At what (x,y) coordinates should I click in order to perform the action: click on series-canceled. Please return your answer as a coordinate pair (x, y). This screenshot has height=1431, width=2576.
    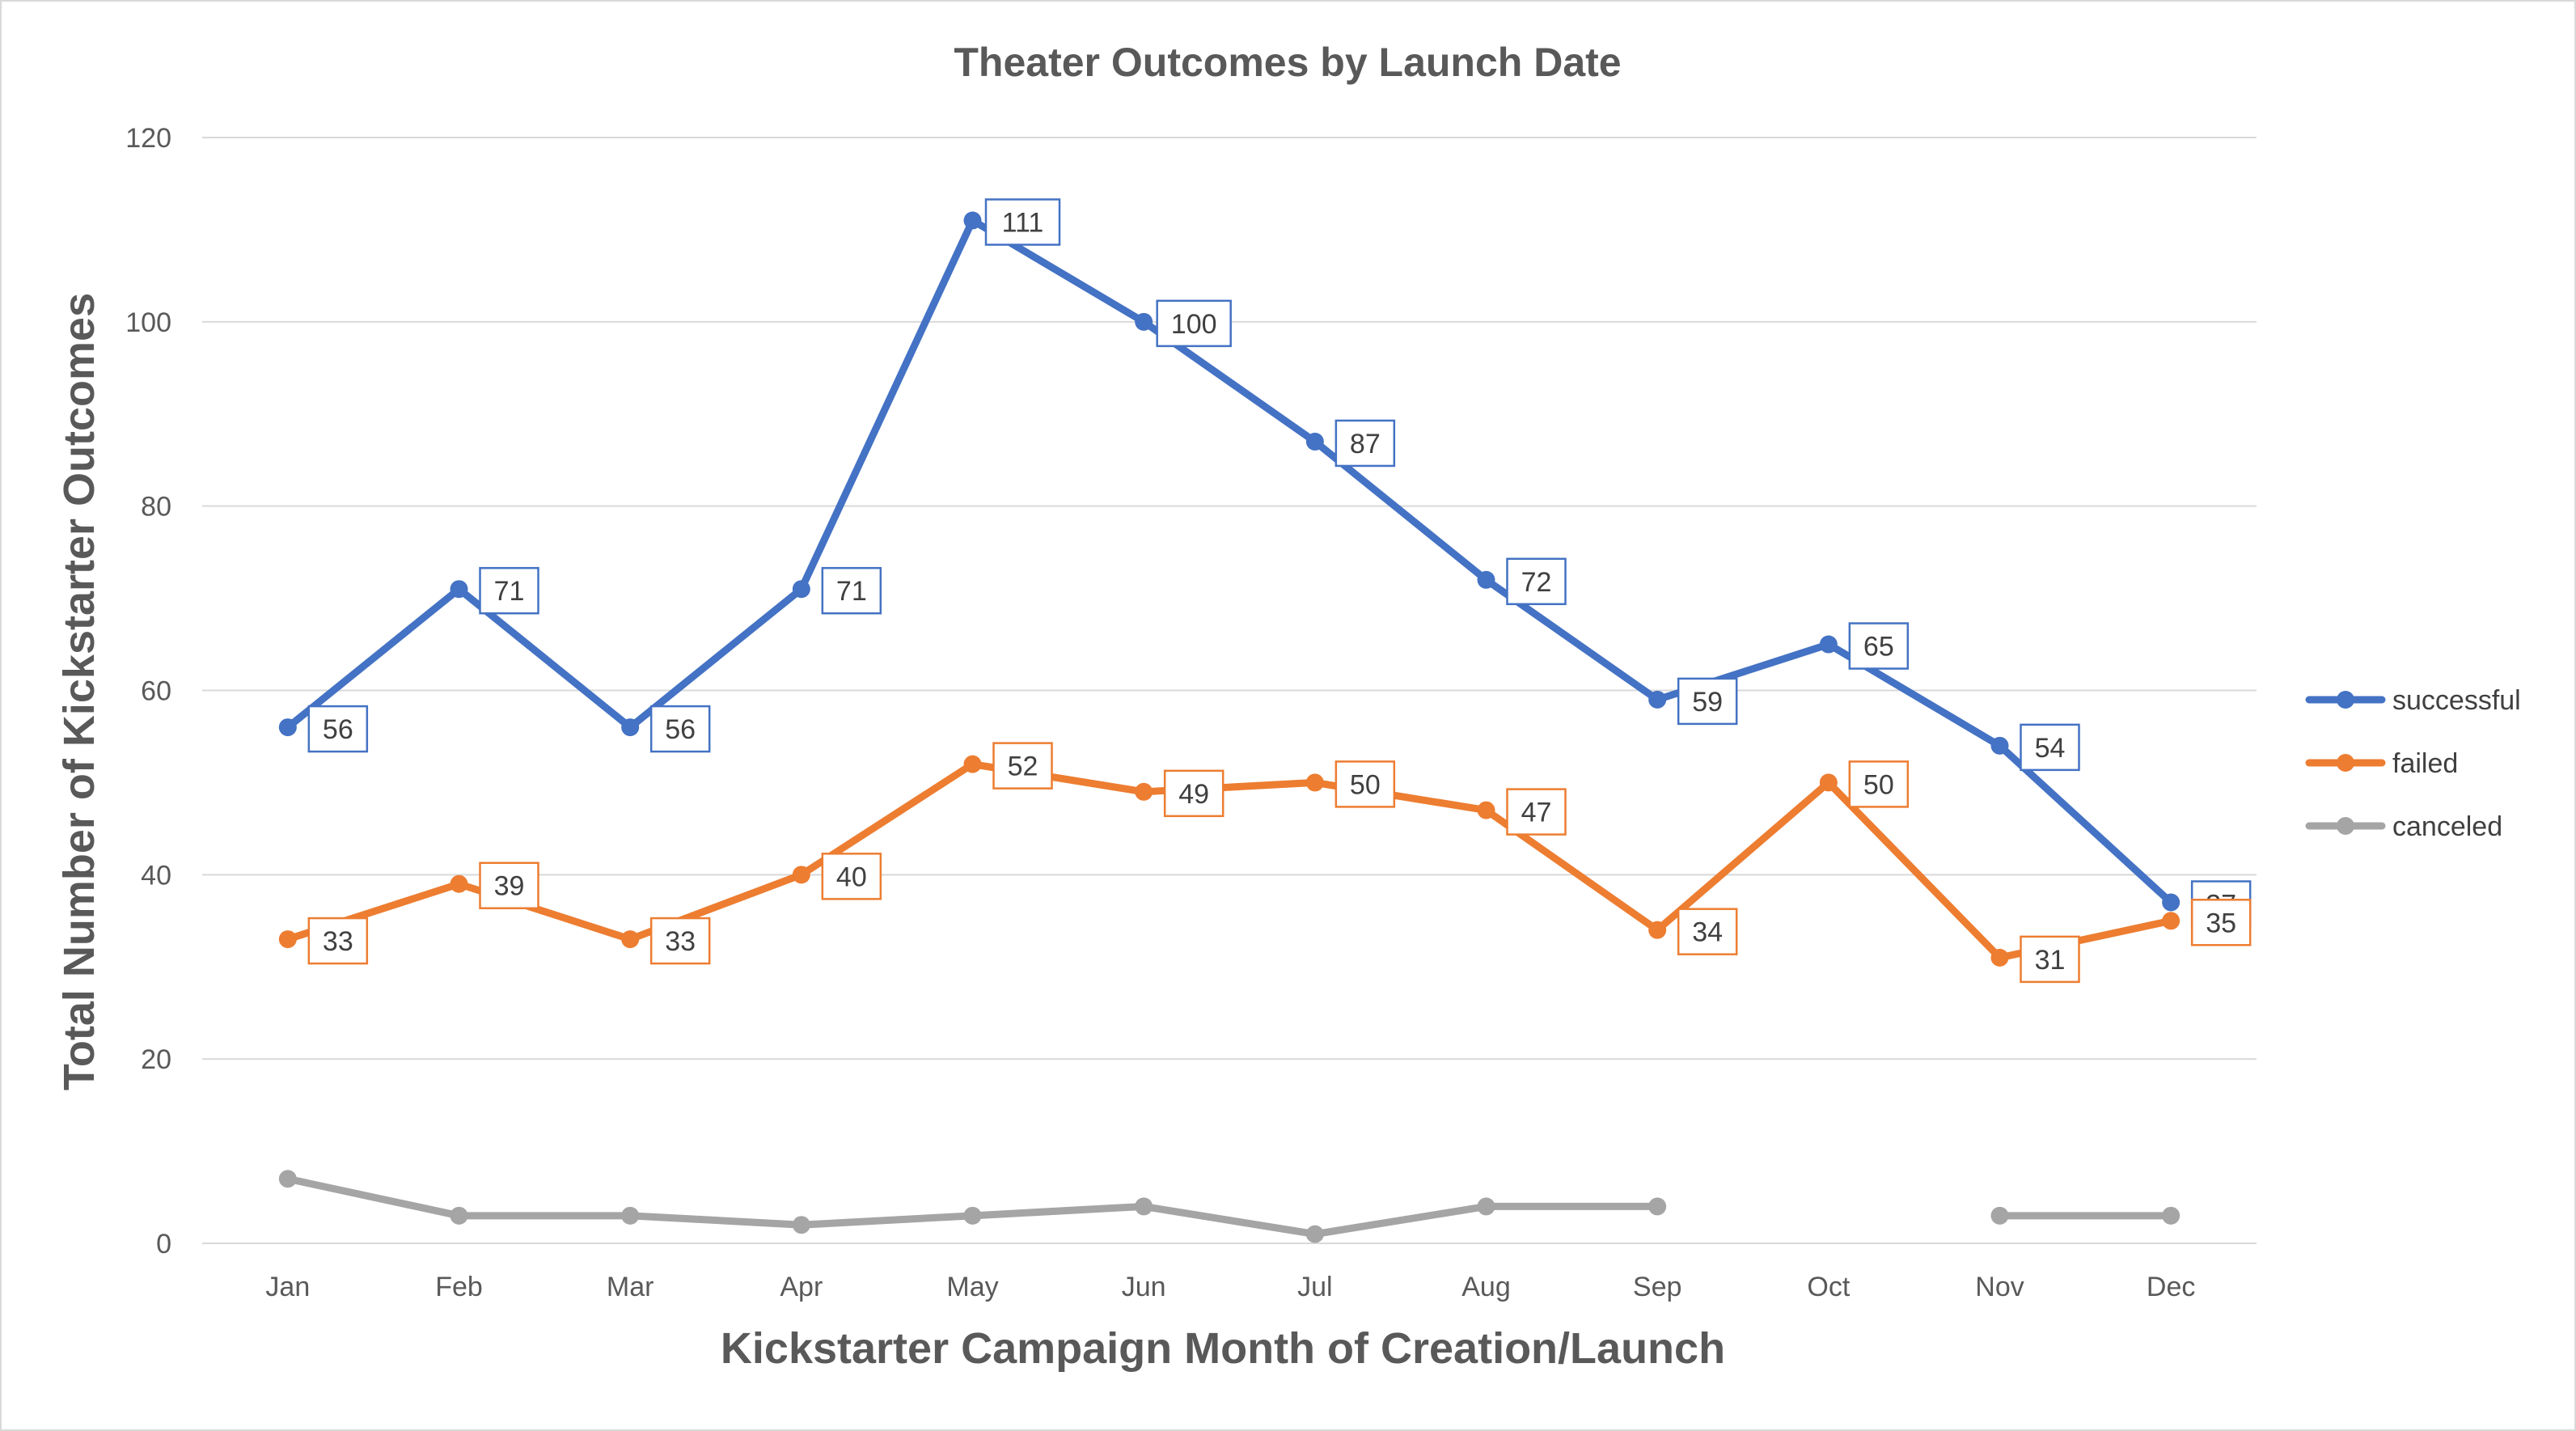
    Looking at the image, I should click on (1230, 1206).